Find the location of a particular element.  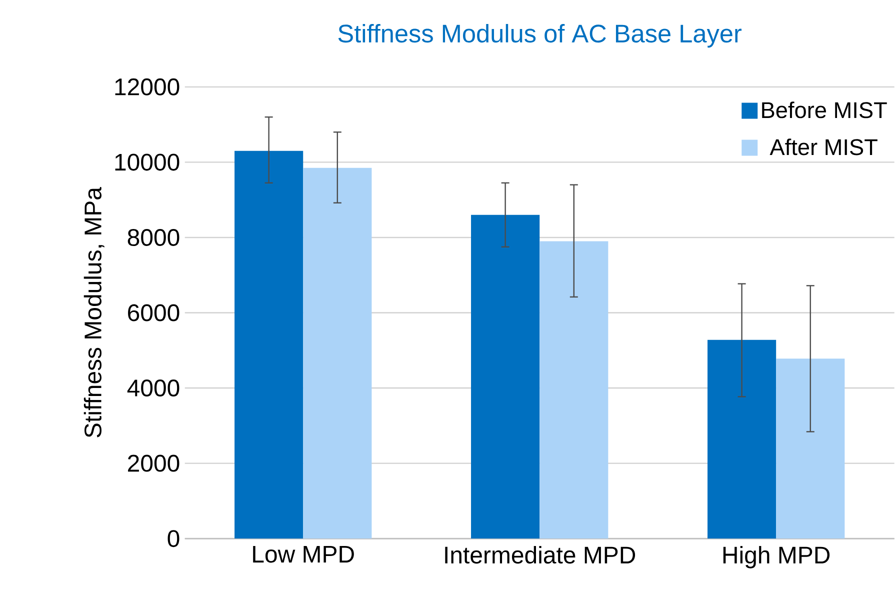

y-tick-label: 2000 is located at coordinates (154, 463).